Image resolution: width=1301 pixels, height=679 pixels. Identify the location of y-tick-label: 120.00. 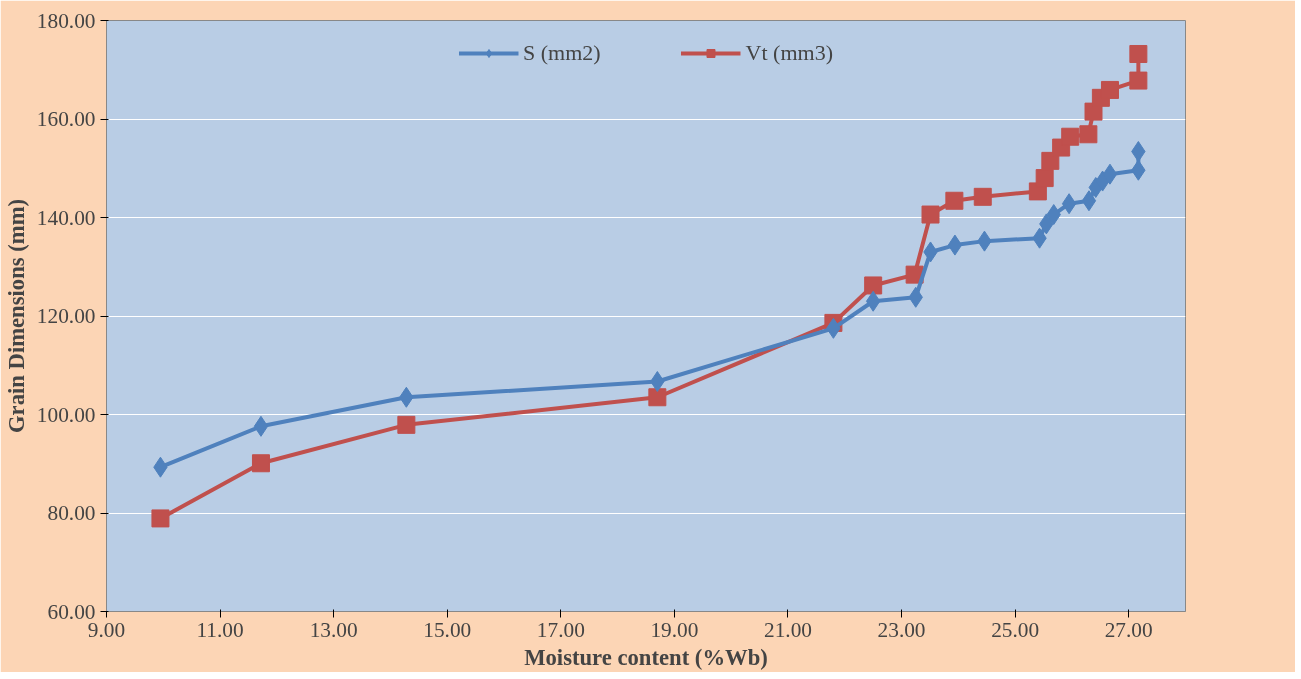
(66, 316).